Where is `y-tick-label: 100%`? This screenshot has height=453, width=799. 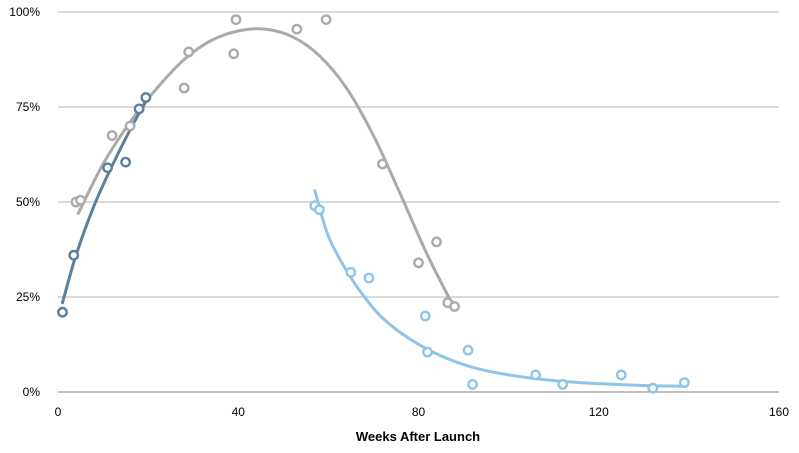
y-tick-label: 100% is located at coordinates (24, 12).